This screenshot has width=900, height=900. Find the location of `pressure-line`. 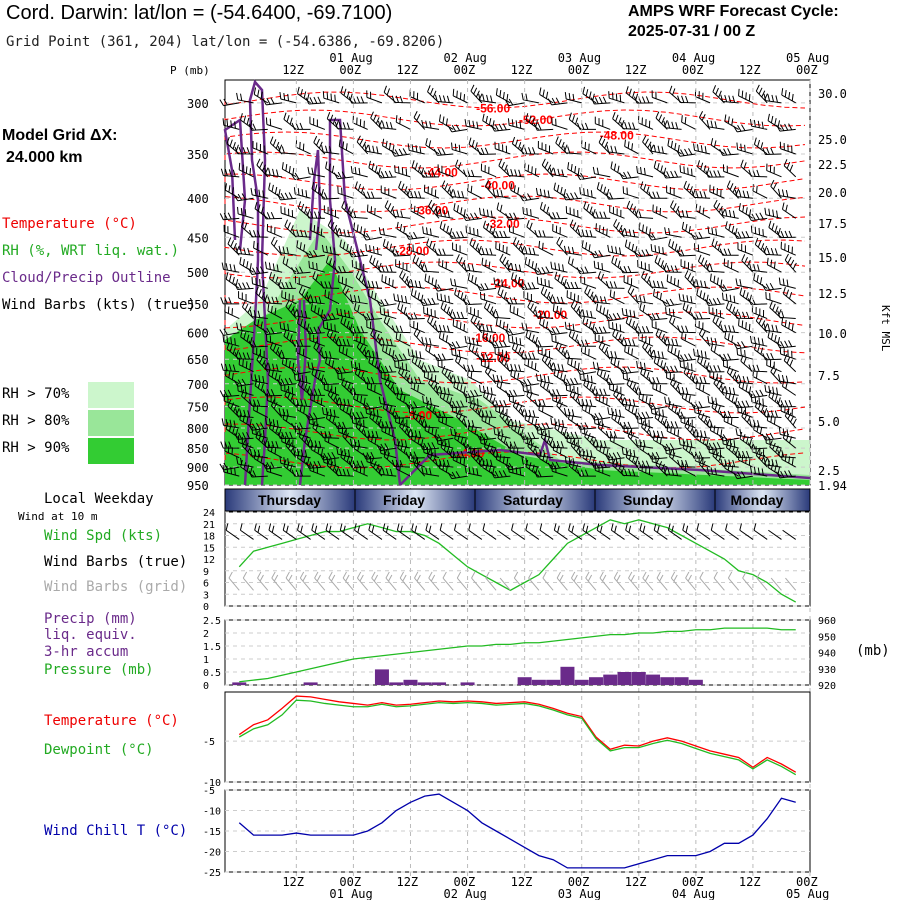

pressure-line is located at coordinates (517, 655).